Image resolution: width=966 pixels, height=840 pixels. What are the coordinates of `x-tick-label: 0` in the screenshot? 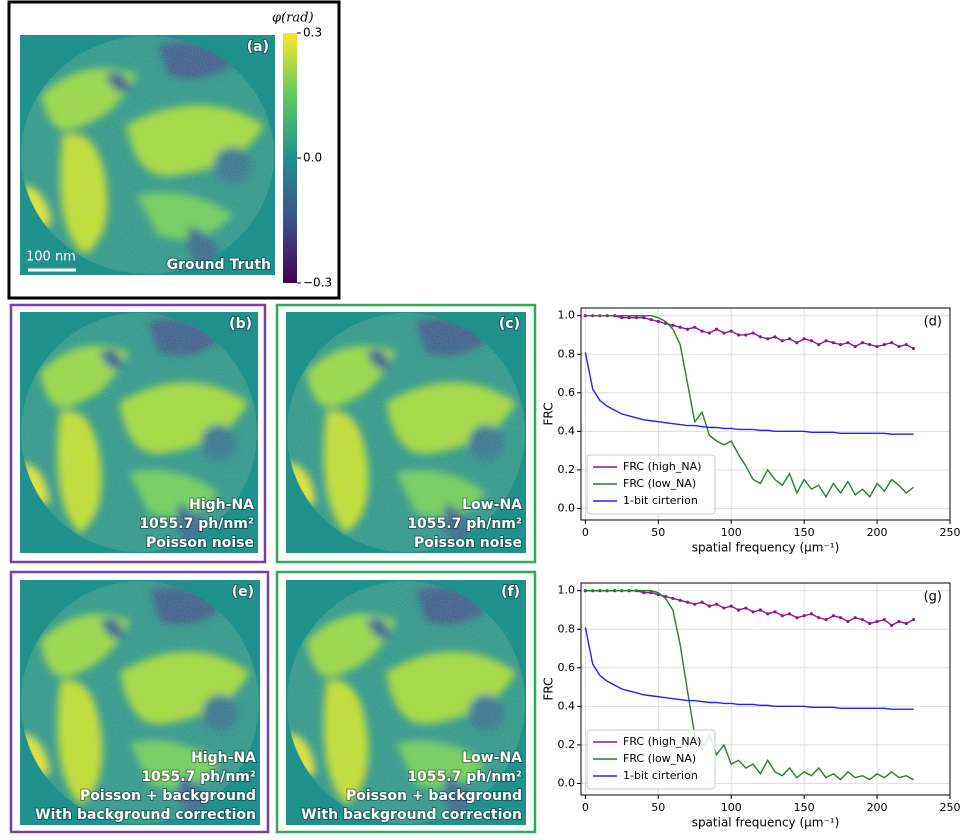 It's located at (585, 807).